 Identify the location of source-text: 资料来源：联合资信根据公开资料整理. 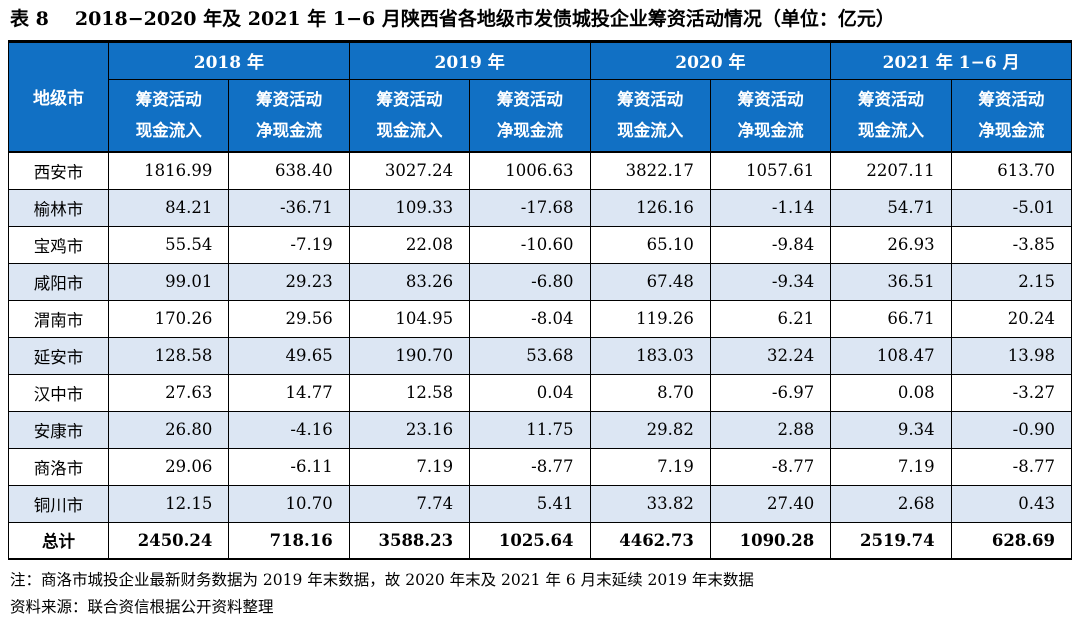
(142, 607).